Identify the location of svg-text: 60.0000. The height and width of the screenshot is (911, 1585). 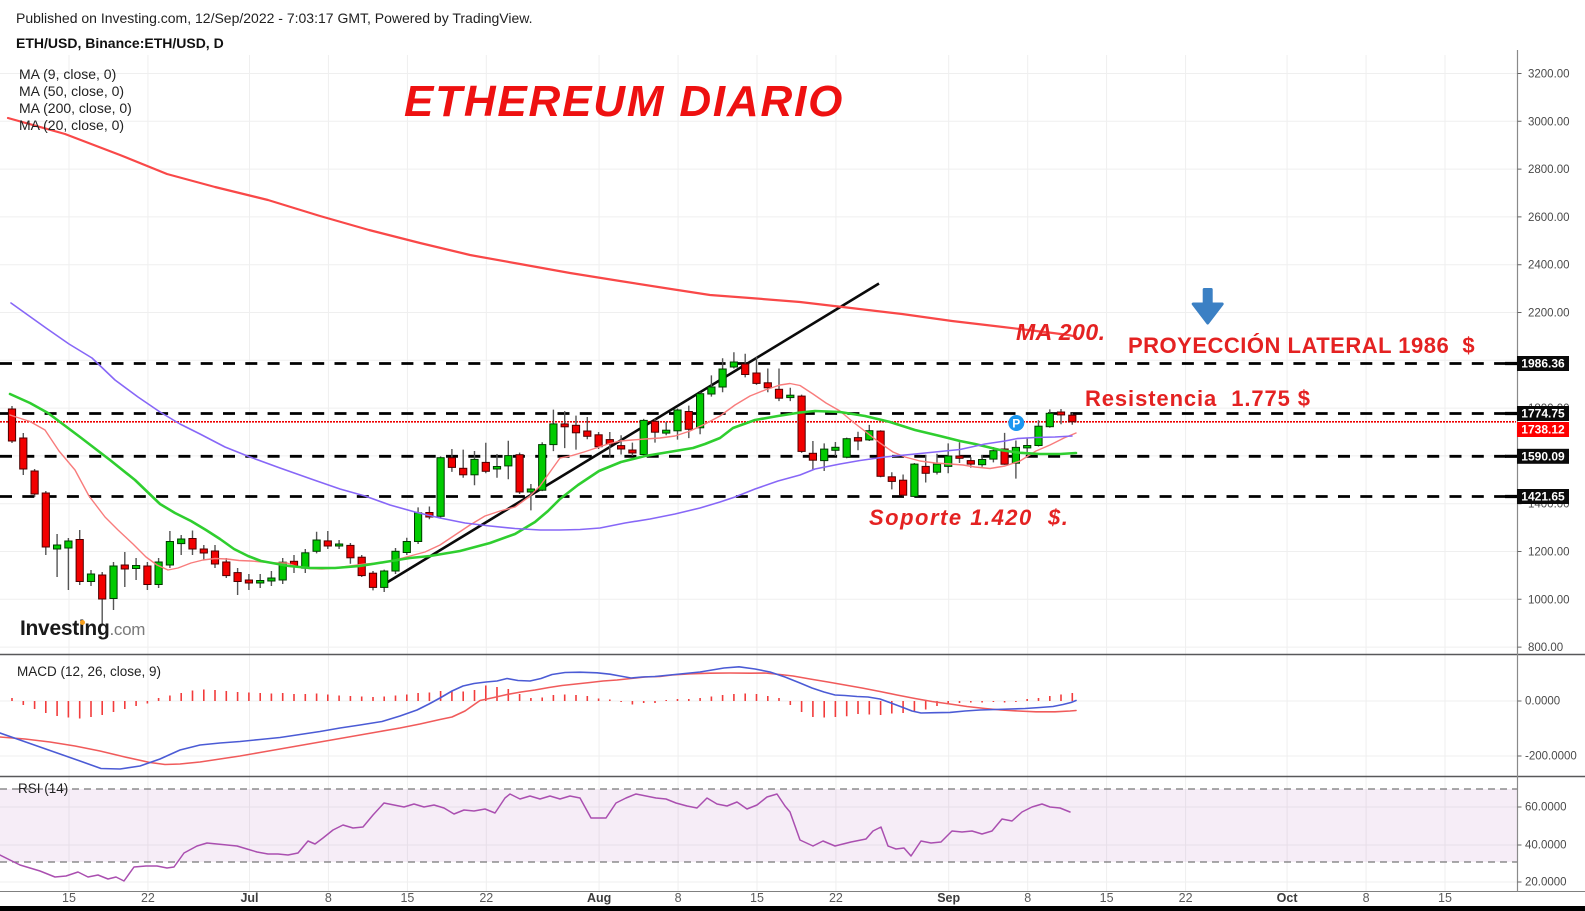
(1546, 808).